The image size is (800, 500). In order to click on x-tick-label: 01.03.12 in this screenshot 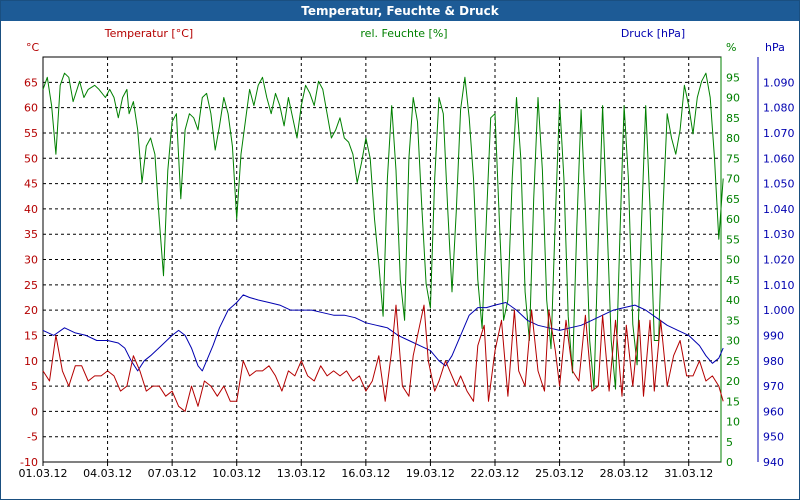, I will do `click(43, 473)`.